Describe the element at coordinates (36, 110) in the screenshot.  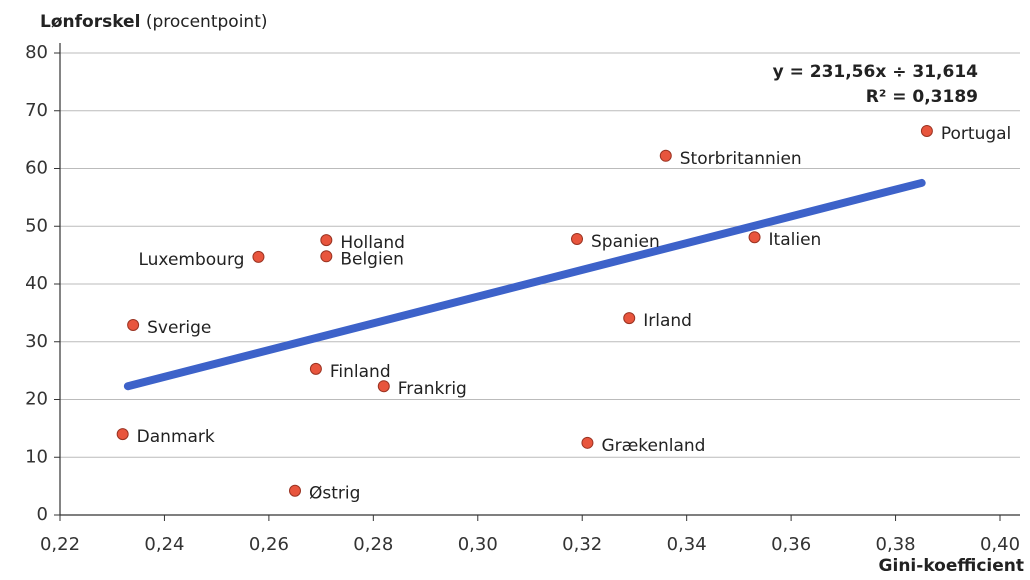
I see `y-tick-label: 70` at that location.